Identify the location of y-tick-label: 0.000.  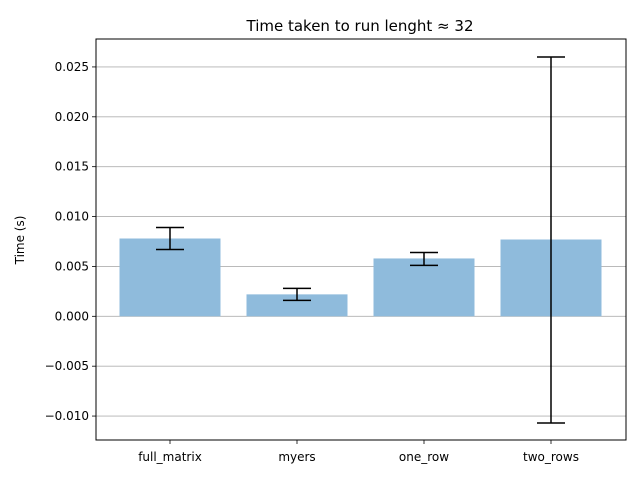
(72, 316).